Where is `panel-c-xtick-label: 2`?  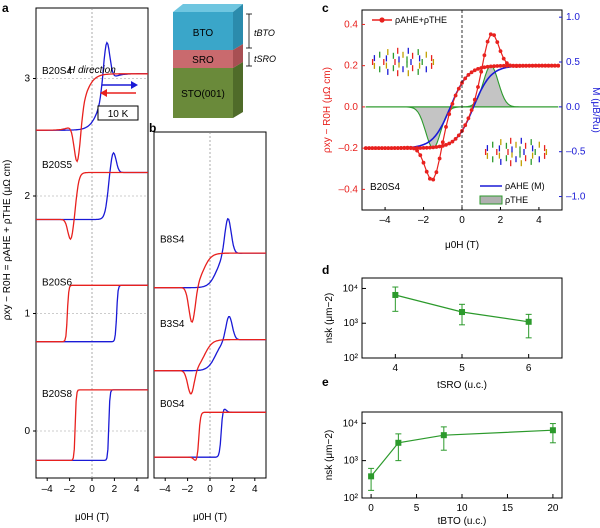
panel-c-xtick-label: 2 is located at coordinates (501, 220).